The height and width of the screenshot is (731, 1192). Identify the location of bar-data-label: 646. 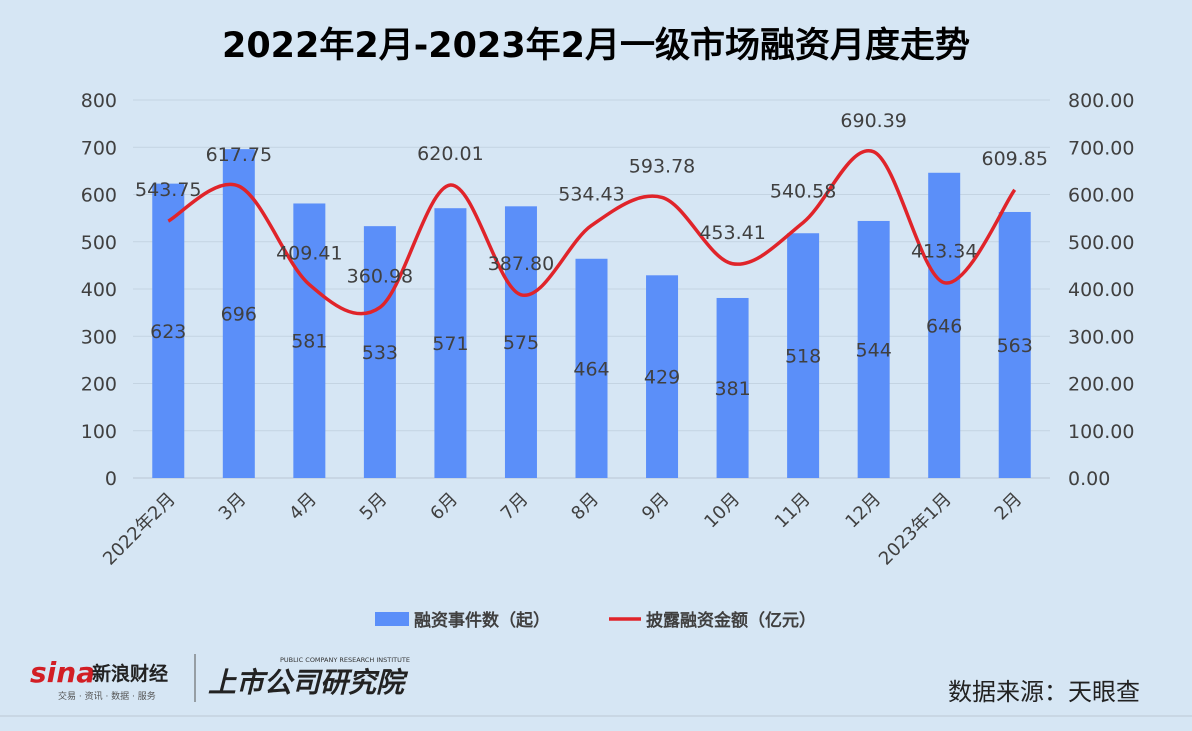
(944, 326).